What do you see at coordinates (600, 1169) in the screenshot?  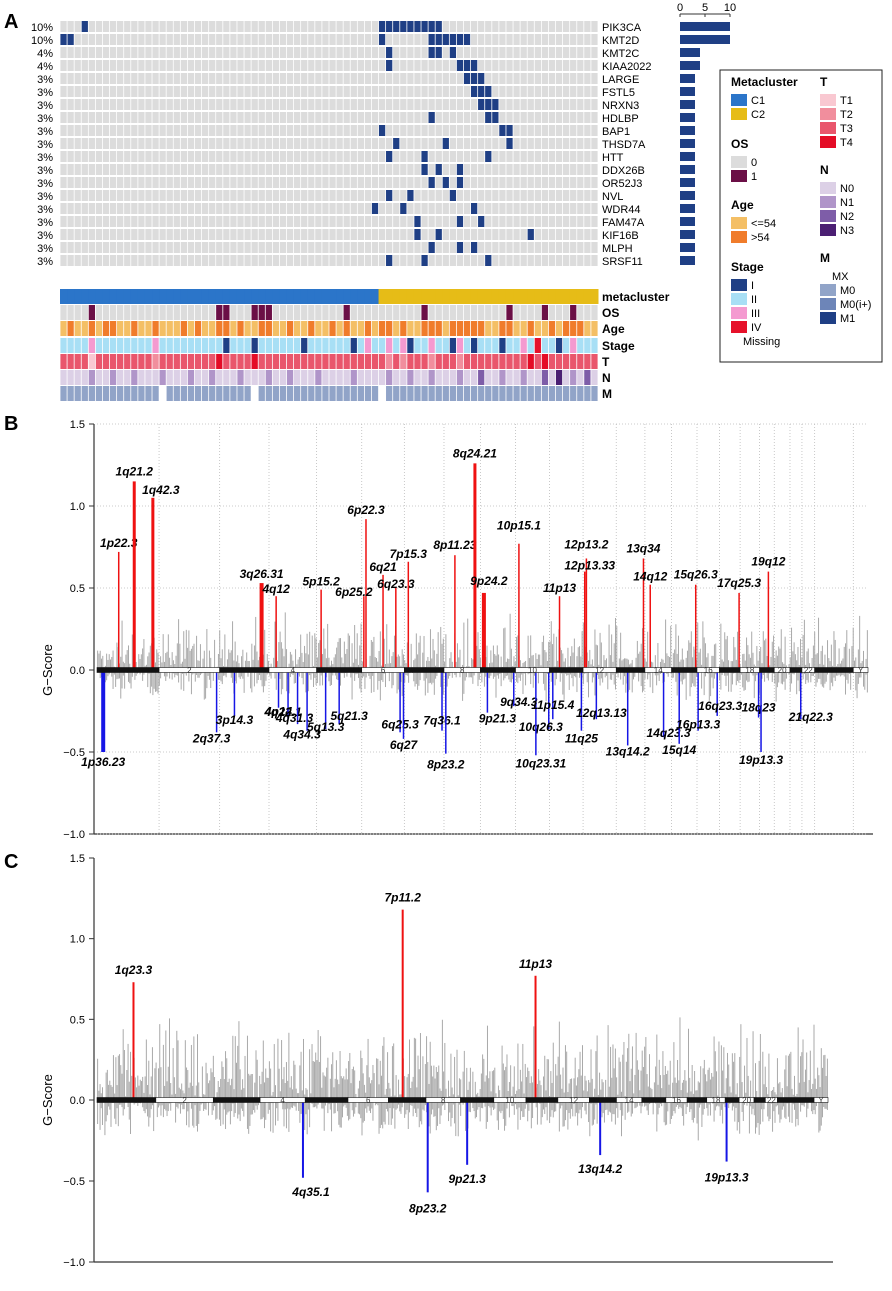 I see `del-peak-label: 13q14.2` at bounding box center [600, 1169].